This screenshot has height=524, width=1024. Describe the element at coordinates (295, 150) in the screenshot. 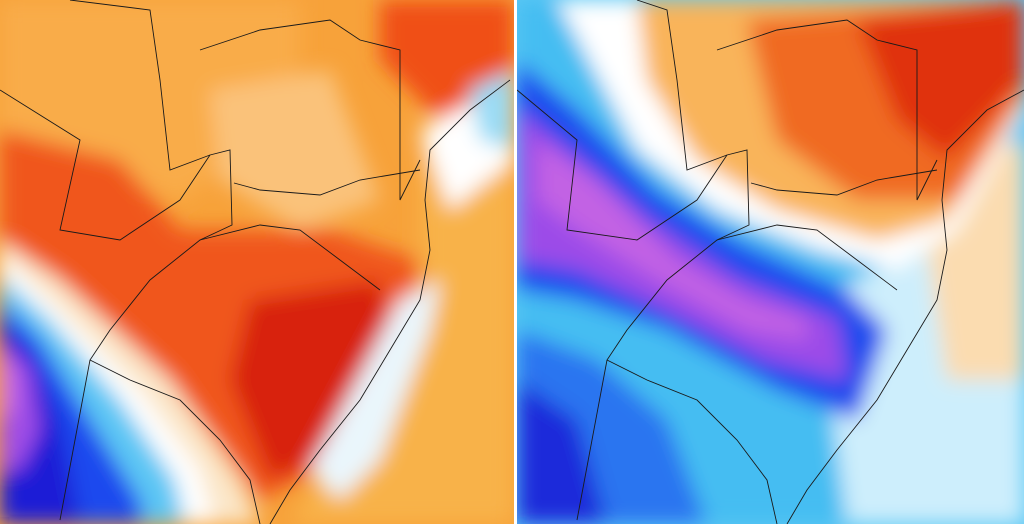

I see `pale-region` at that location.